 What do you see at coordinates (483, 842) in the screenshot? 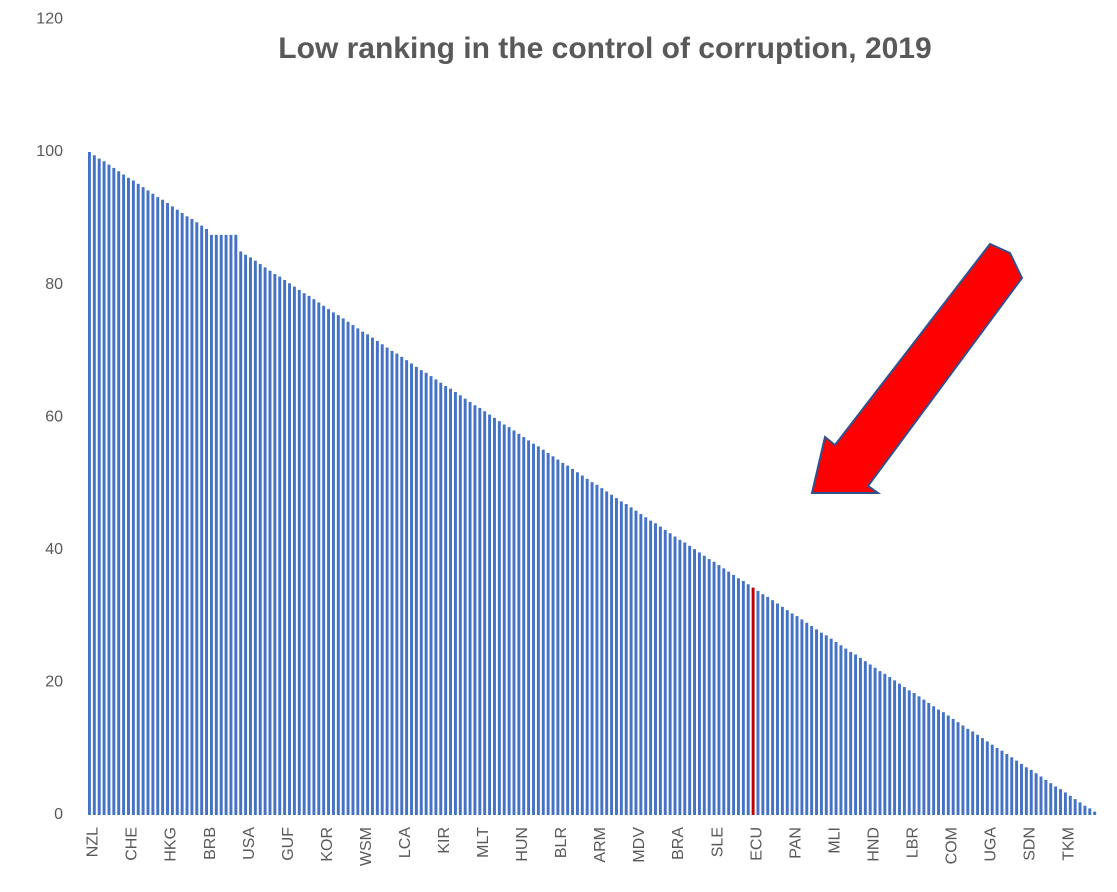
I see `x-tick-label: MLT` at bounding box center [483, 842].